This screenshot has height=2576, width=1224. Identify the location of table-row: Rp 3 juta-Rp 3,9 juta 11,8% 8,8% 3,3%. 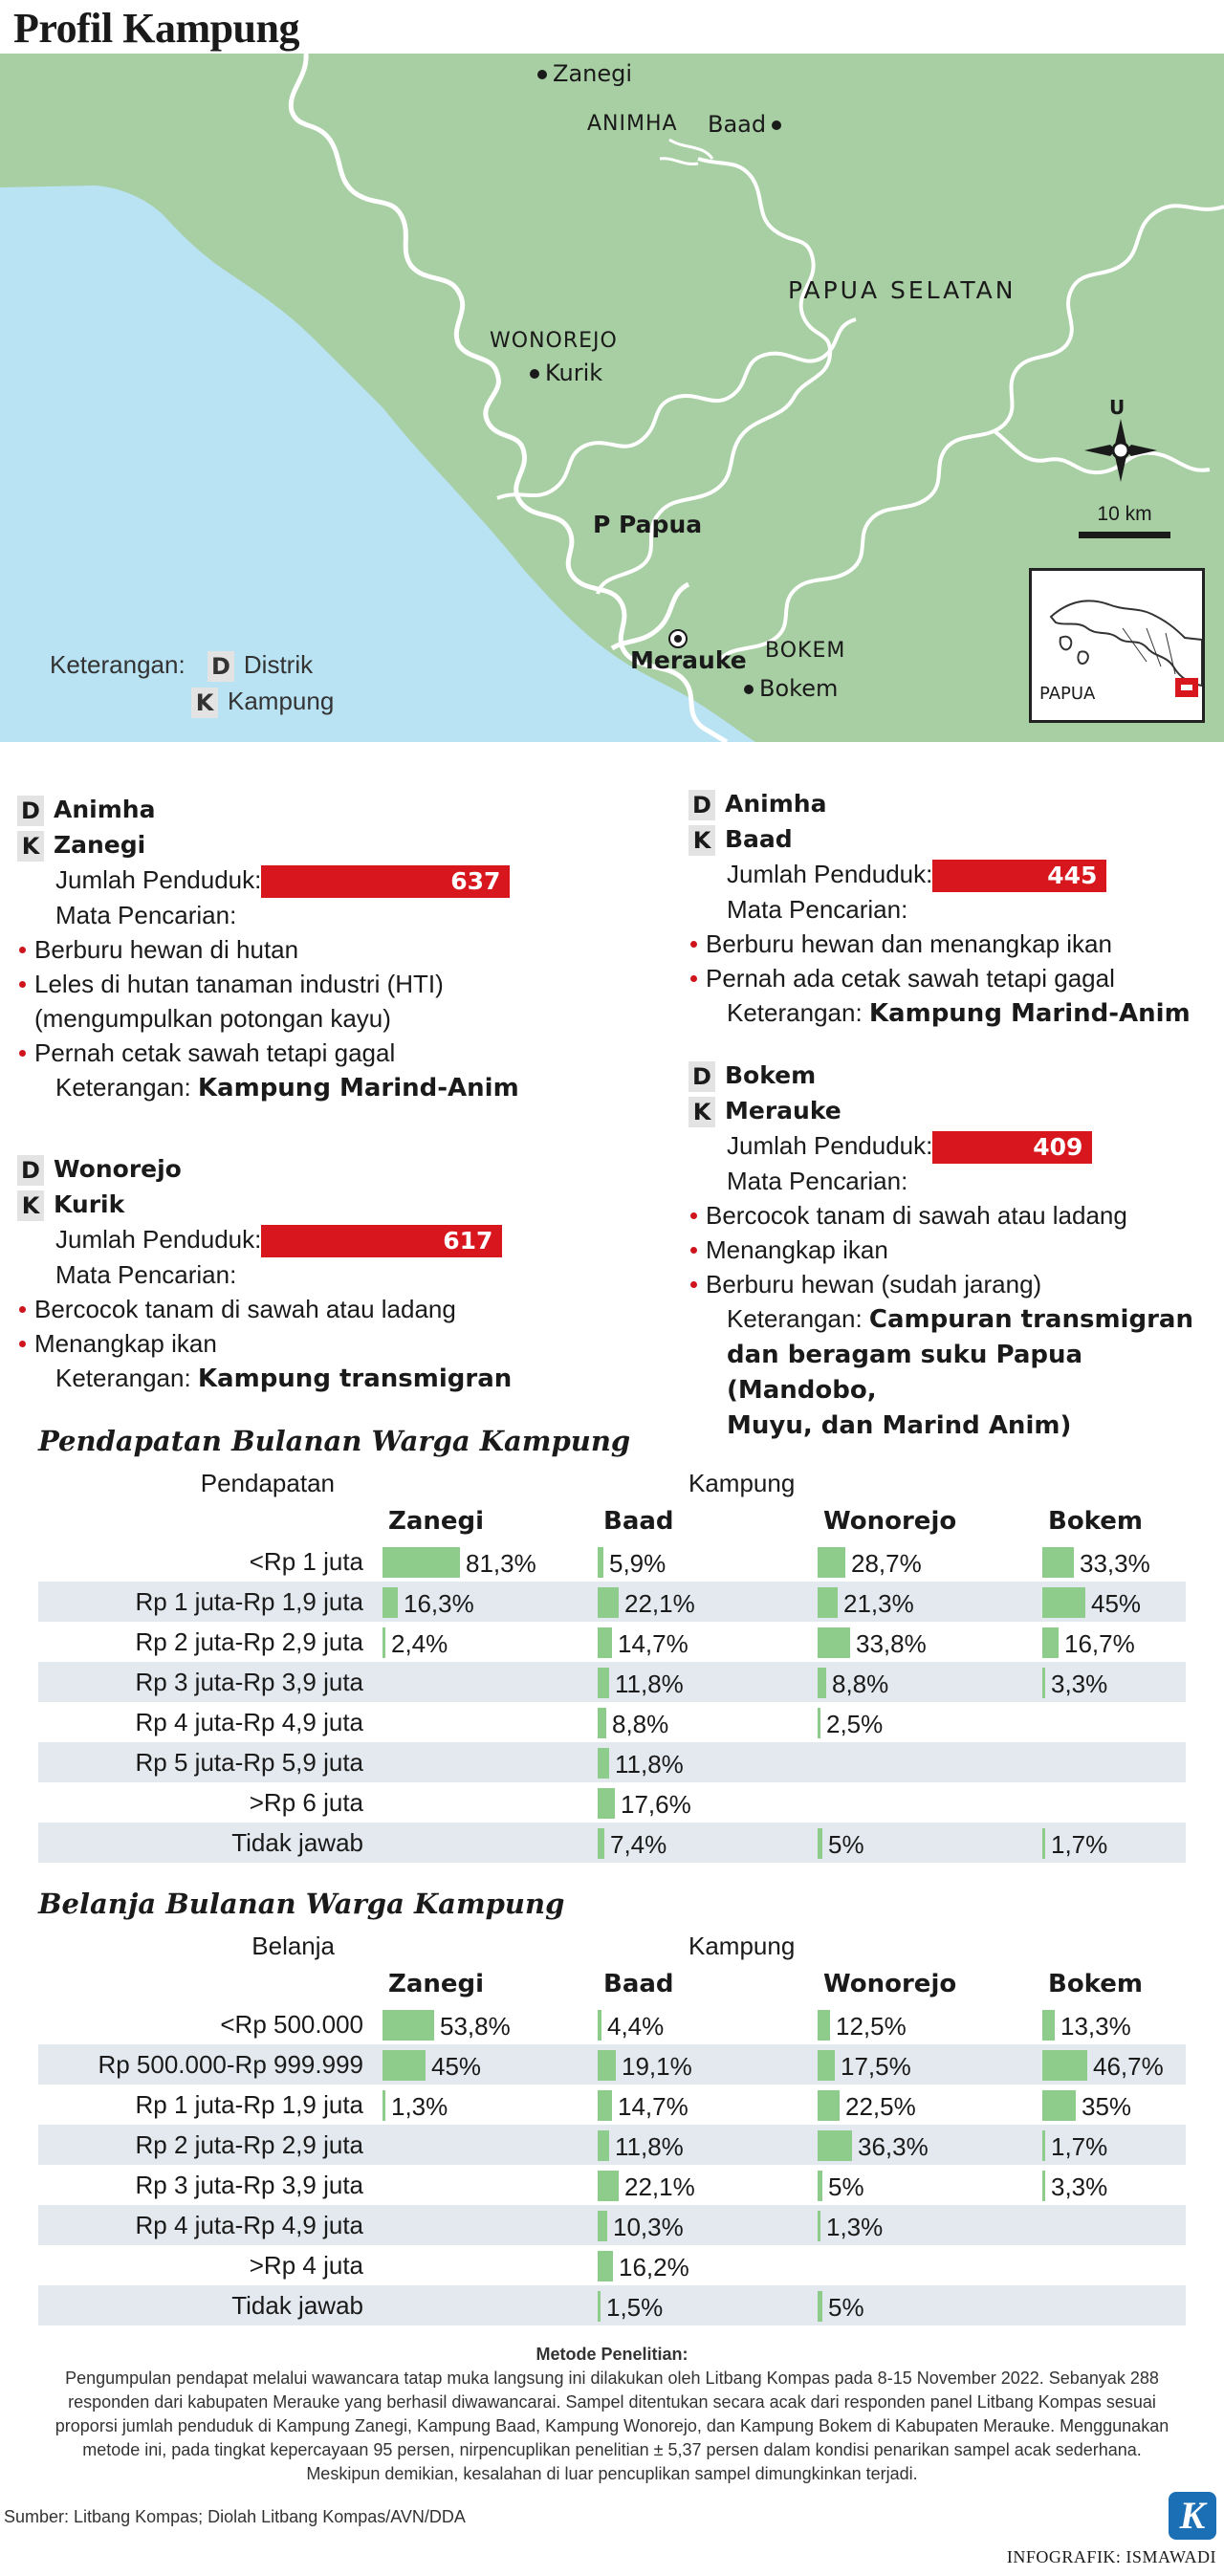
(612, 1682).